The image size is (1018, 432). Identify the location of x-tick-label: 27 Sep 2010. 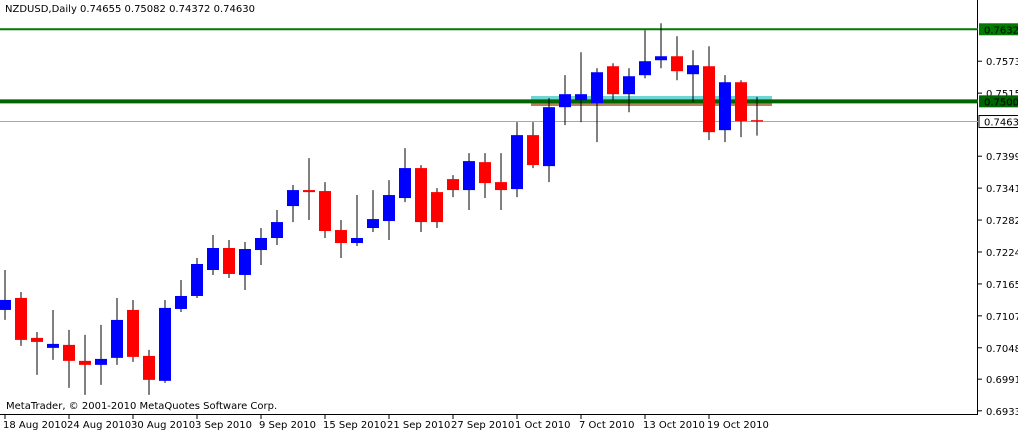
(482, 425).